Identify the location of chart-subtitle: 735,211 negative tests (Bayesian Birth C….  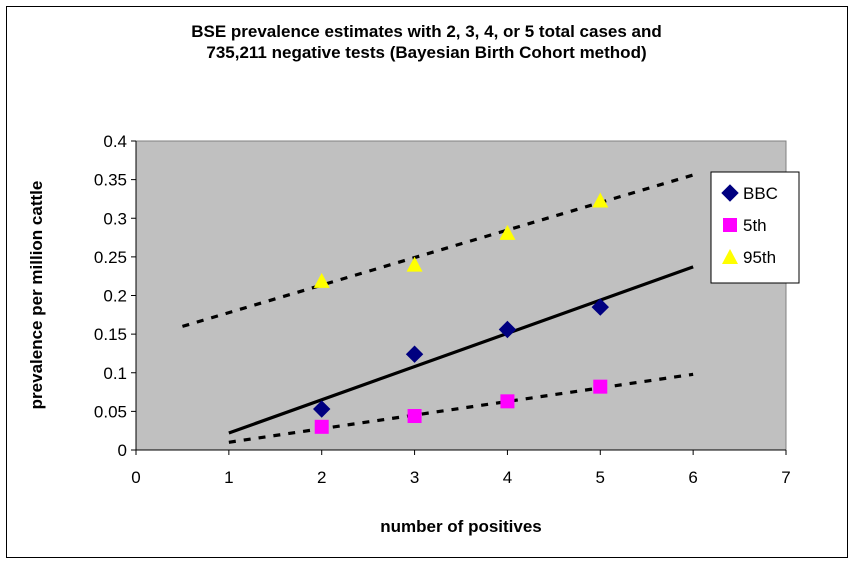
(426, 52).